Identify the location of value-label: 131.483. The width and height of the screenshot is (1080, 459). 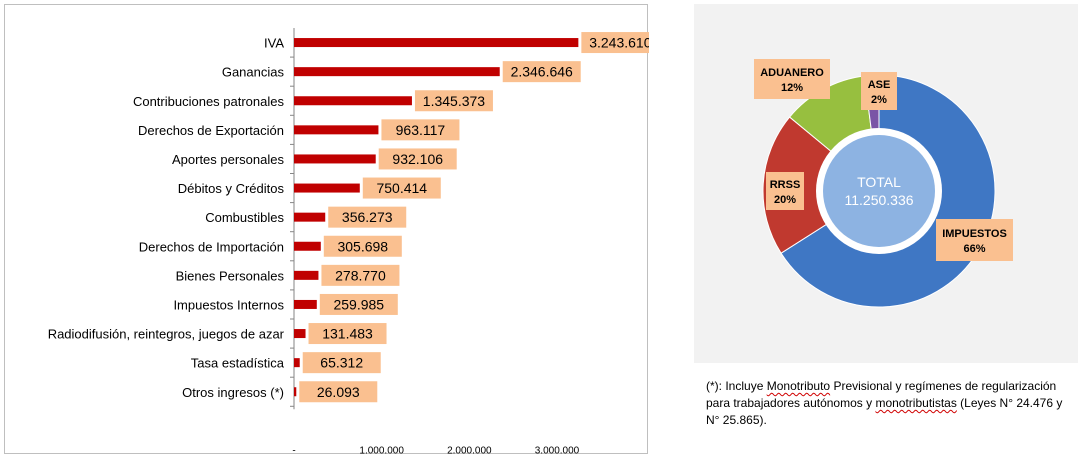
(347, 334).